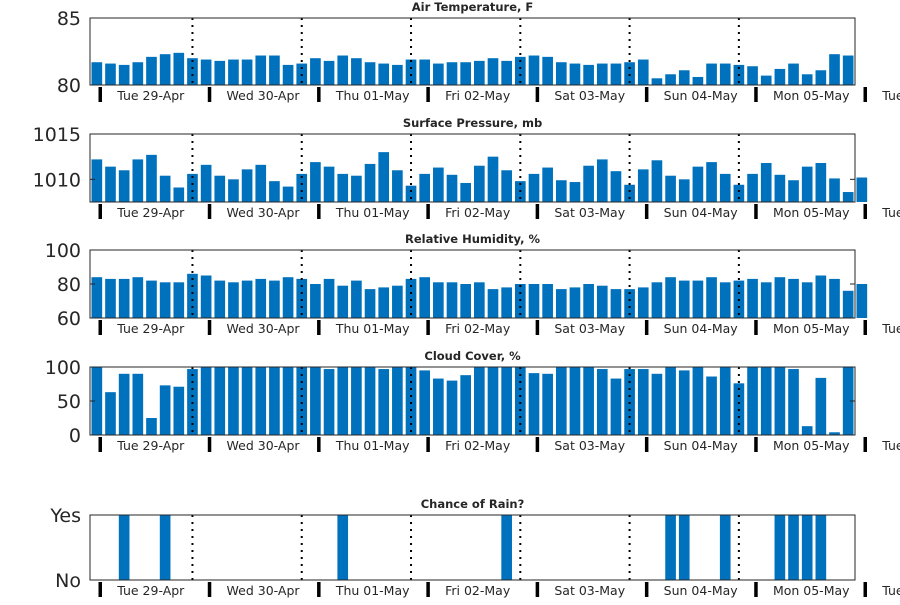 This screenshot has width=900, height=605. I want to click on day-label: Wed 30-Apr, so click(264, 590).